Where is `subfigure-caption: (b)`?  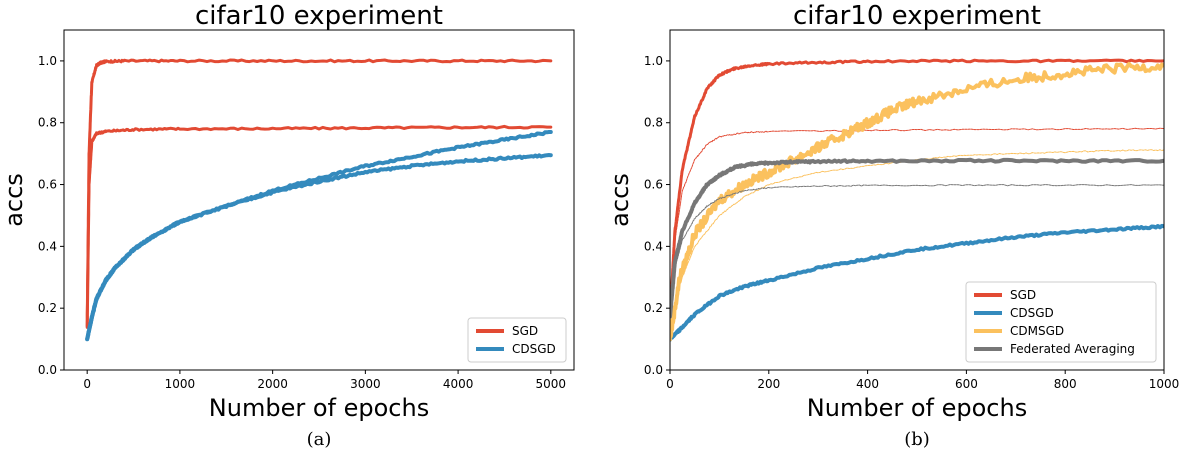 subfigure-caption: (b) is located at coordinates (917, 439).